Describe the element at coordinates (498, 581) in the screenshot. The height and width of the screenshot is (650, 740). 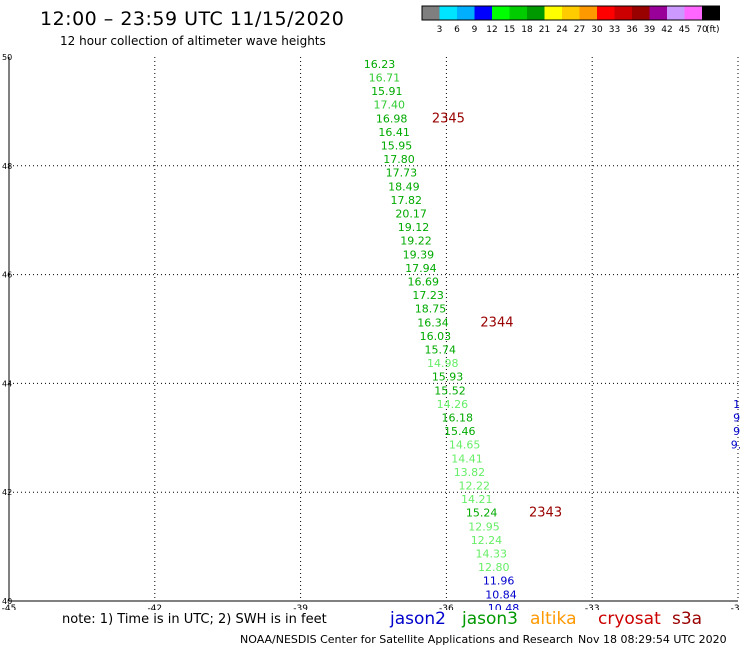
I see `wave-height-label: 11.96` at that location.